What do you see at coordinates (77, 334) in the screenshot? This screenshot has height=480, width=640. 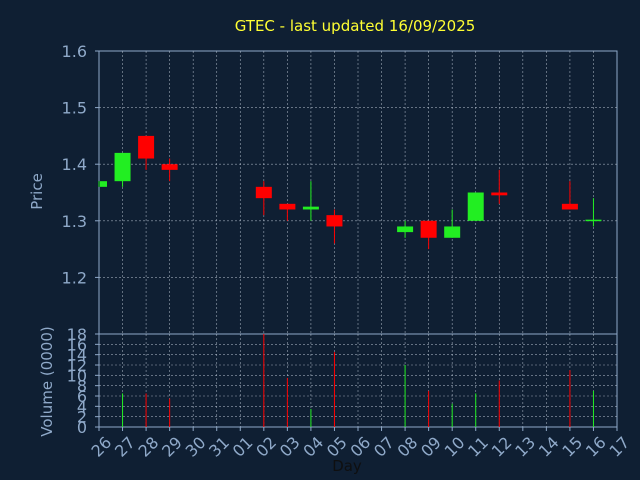 I see `volume-y-tick-label: 18` at bounding box center [77, 334].